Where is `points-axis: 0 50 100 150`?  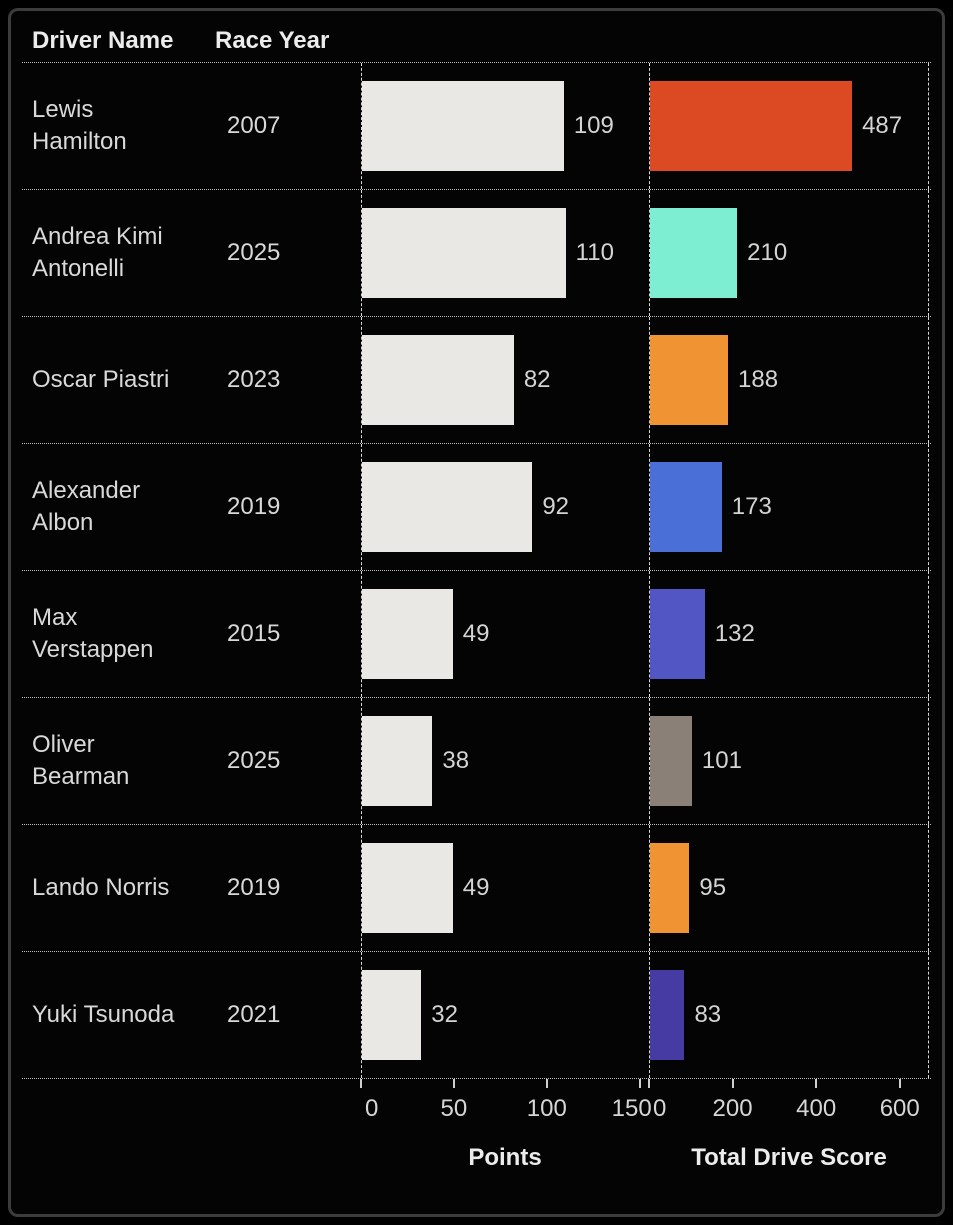
points-axis: 0 50 100 150 is located at coordinates (506, 1107).